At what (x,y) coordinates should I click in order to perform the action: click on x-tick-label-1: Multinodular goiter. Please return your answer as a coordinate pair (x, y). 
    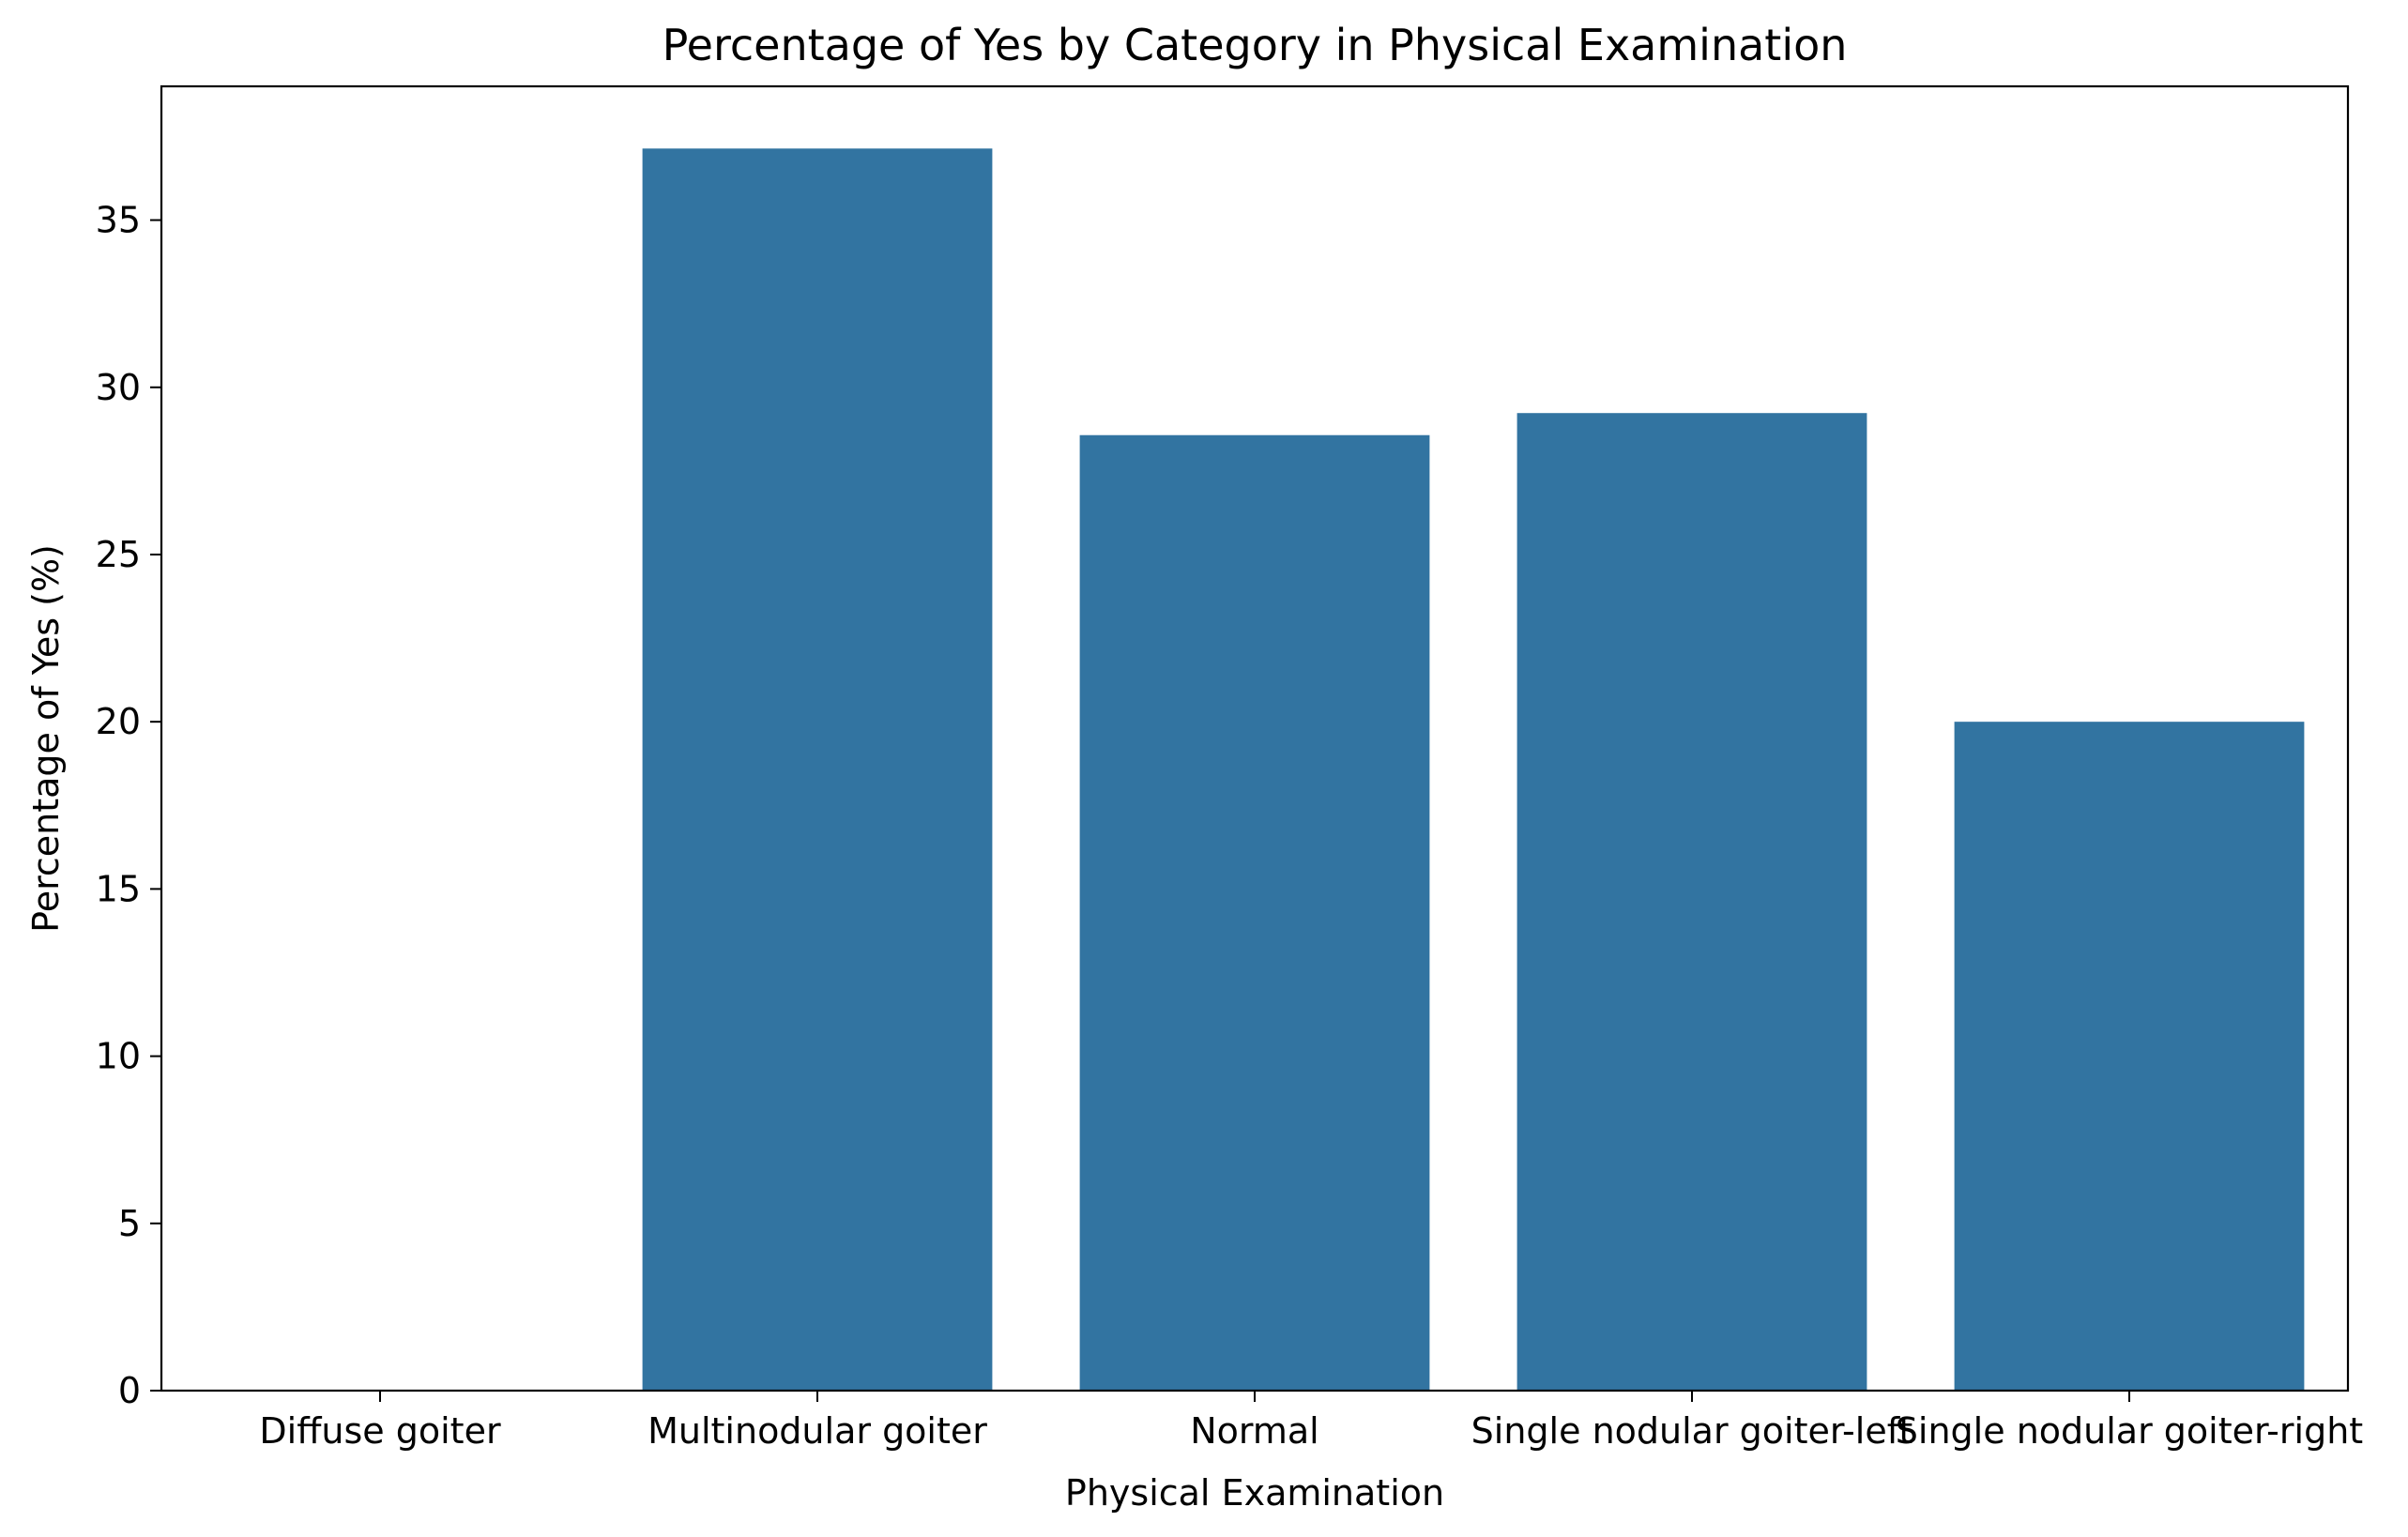
    Looking at the image, I should click on (817, 1431).